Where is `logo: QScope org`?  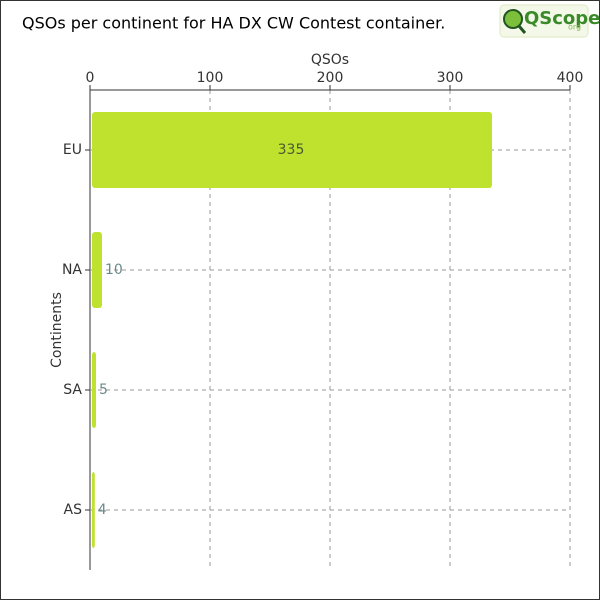 logo: QScope org is located at coordinates (549, 21).